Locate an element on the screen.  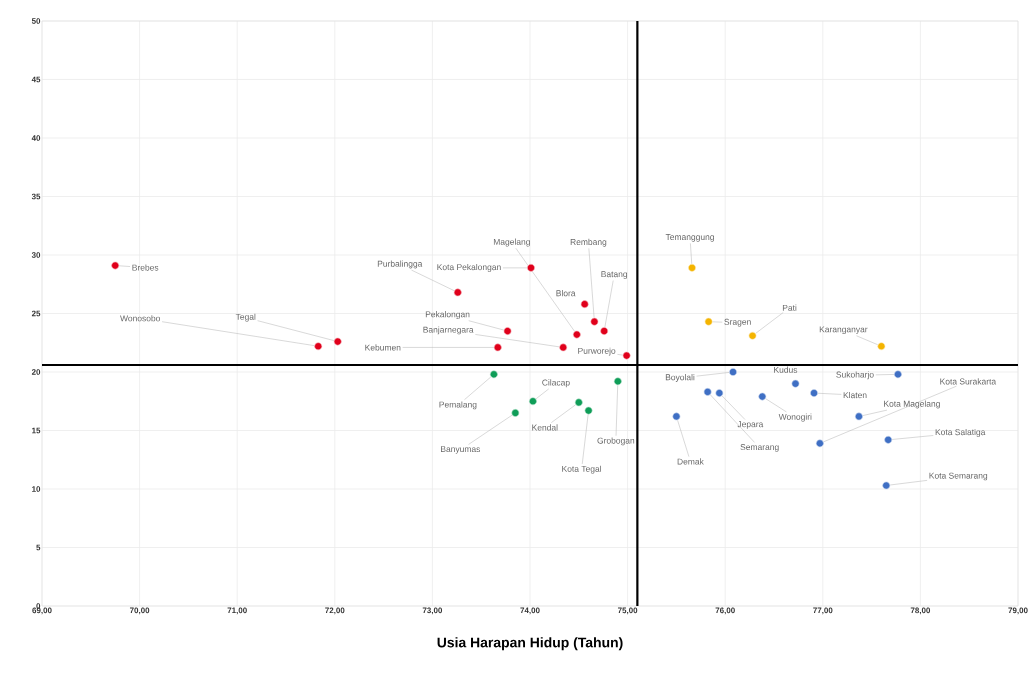
annotation: Banyumas is located at coordinates (461, 450).